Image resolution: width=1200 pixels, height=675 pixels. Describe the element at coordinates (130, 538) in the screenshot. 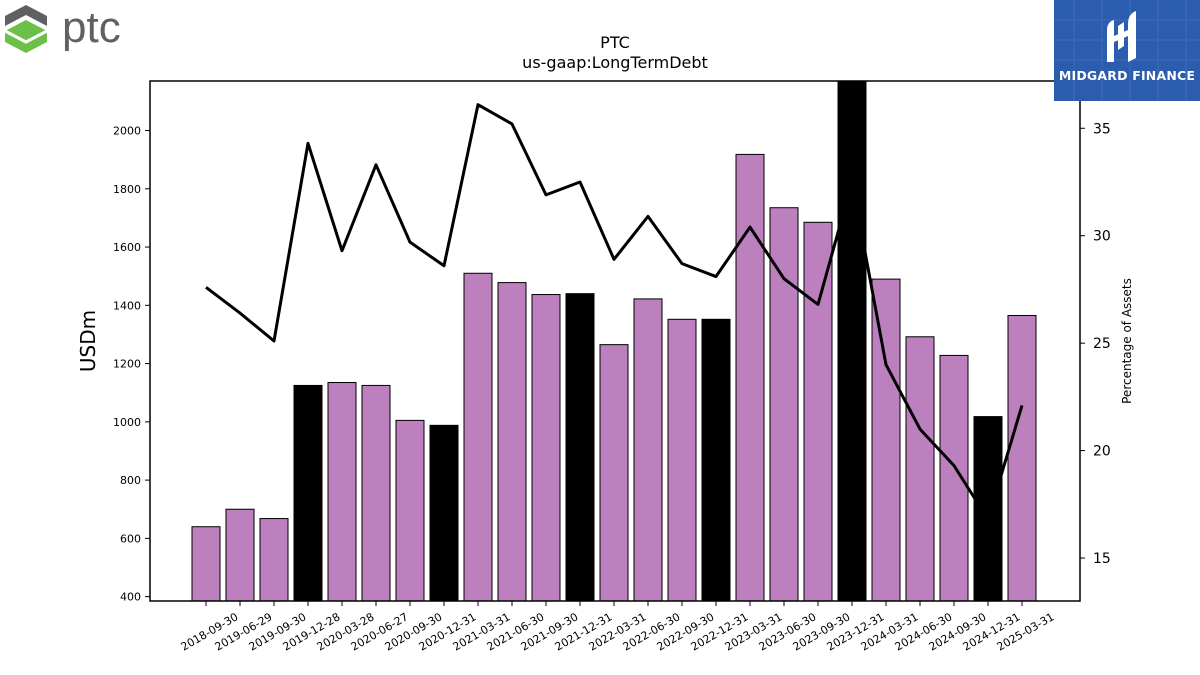

I see `y-tick-label: 600` at that location.